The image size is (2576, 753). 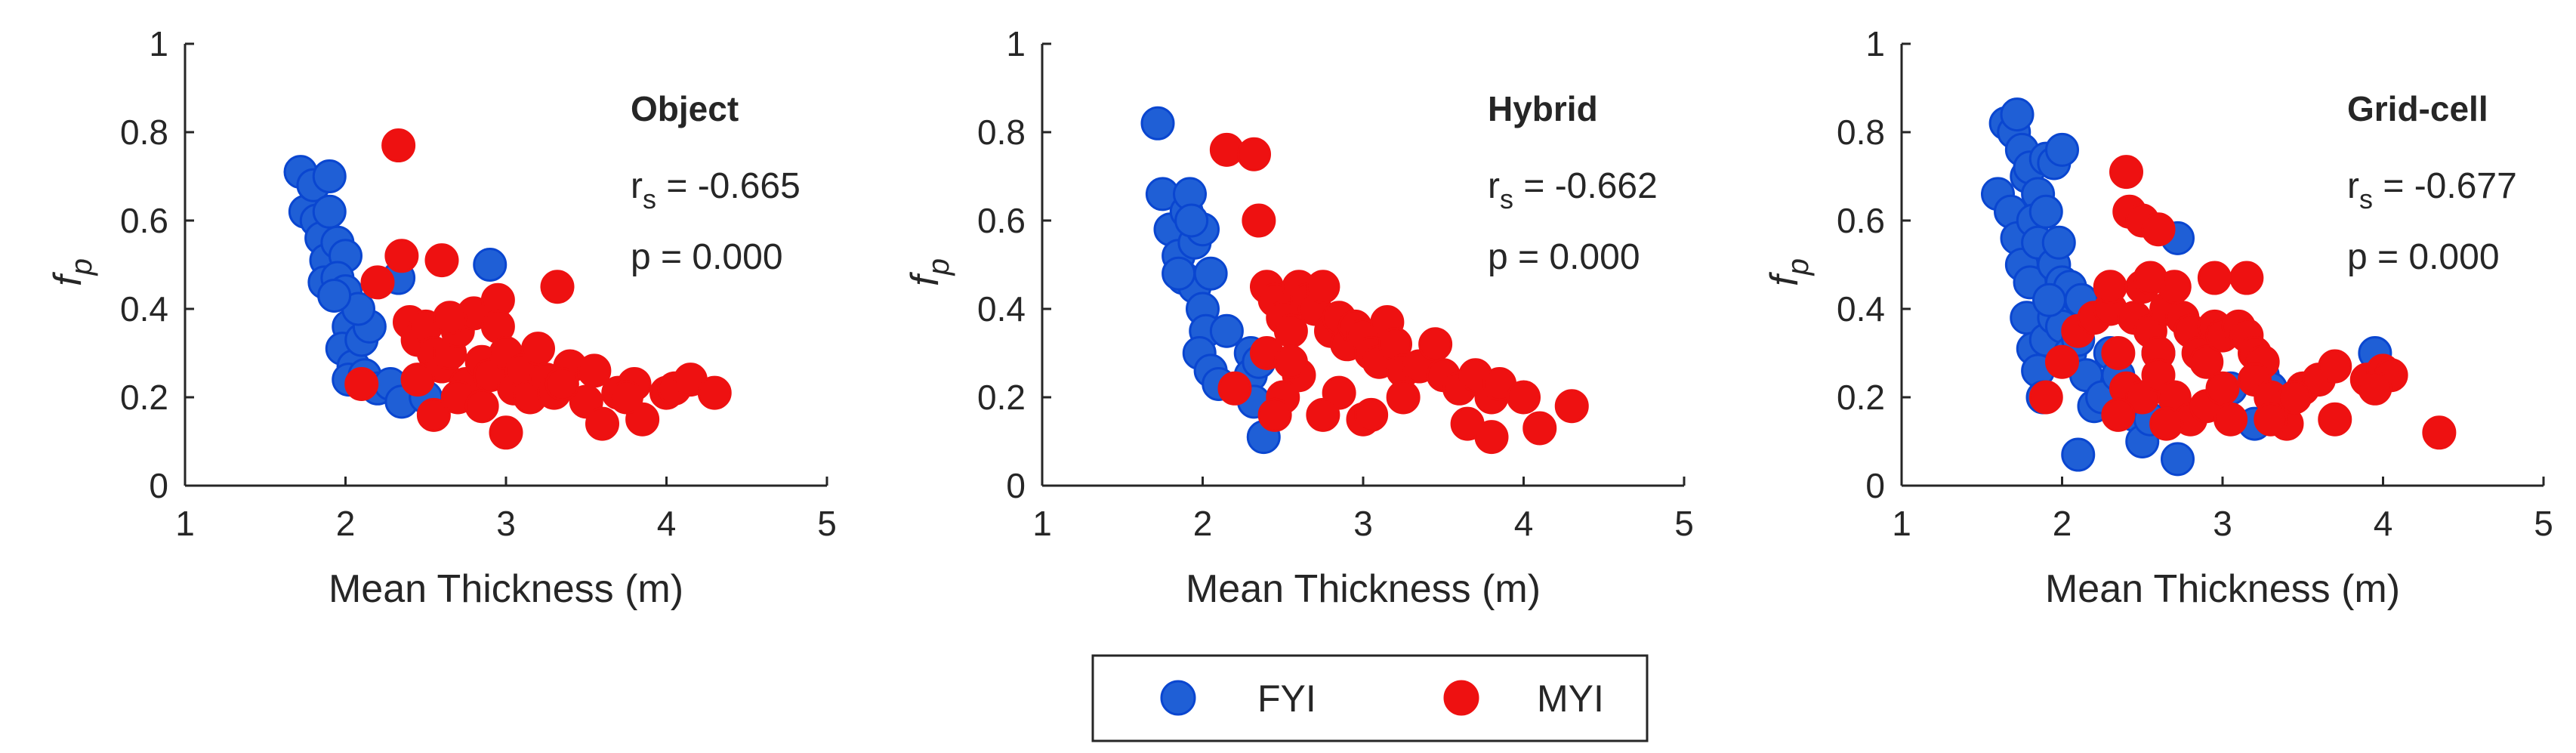 I want to click on spearman-r-text: rs = -0.665, so click(x=716, y=190).